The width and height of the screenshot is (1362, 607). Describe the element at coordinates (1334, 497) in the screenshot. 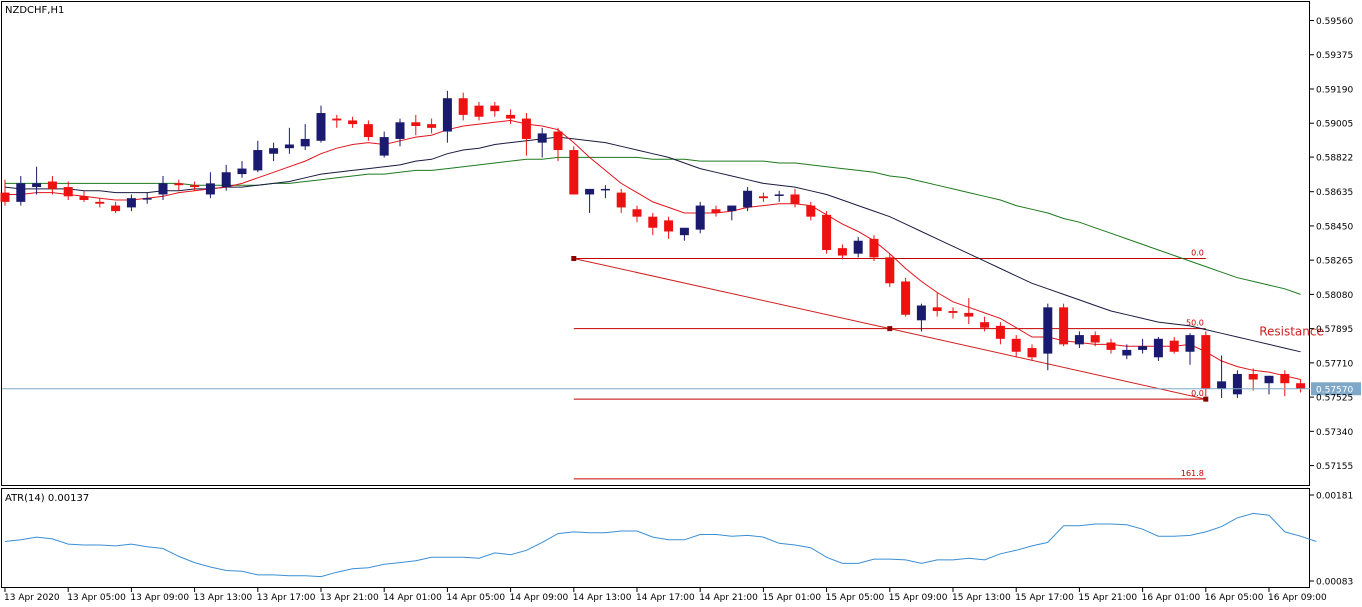

I see `atr-tick-label: 0.00181` at that location.